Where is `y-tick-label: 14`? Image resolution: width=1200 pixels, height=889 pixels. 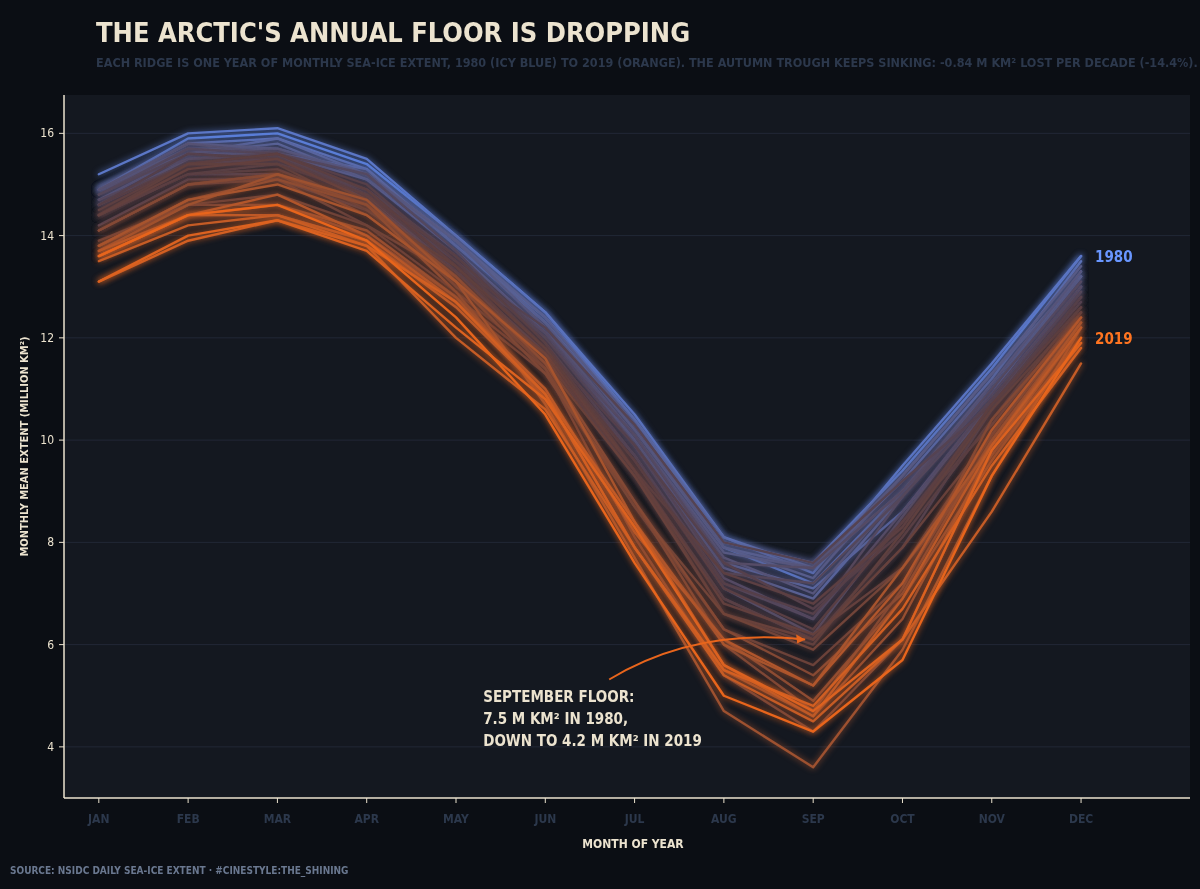 y-tick-label: 14 is located at coordinates (47, 235).